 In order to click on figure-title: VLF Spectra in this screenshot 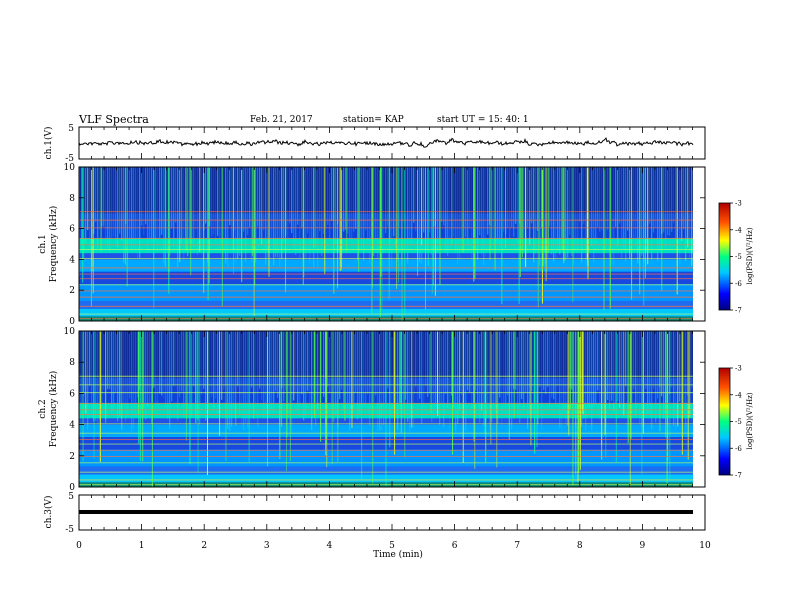, I will do `click(113, 119)`.